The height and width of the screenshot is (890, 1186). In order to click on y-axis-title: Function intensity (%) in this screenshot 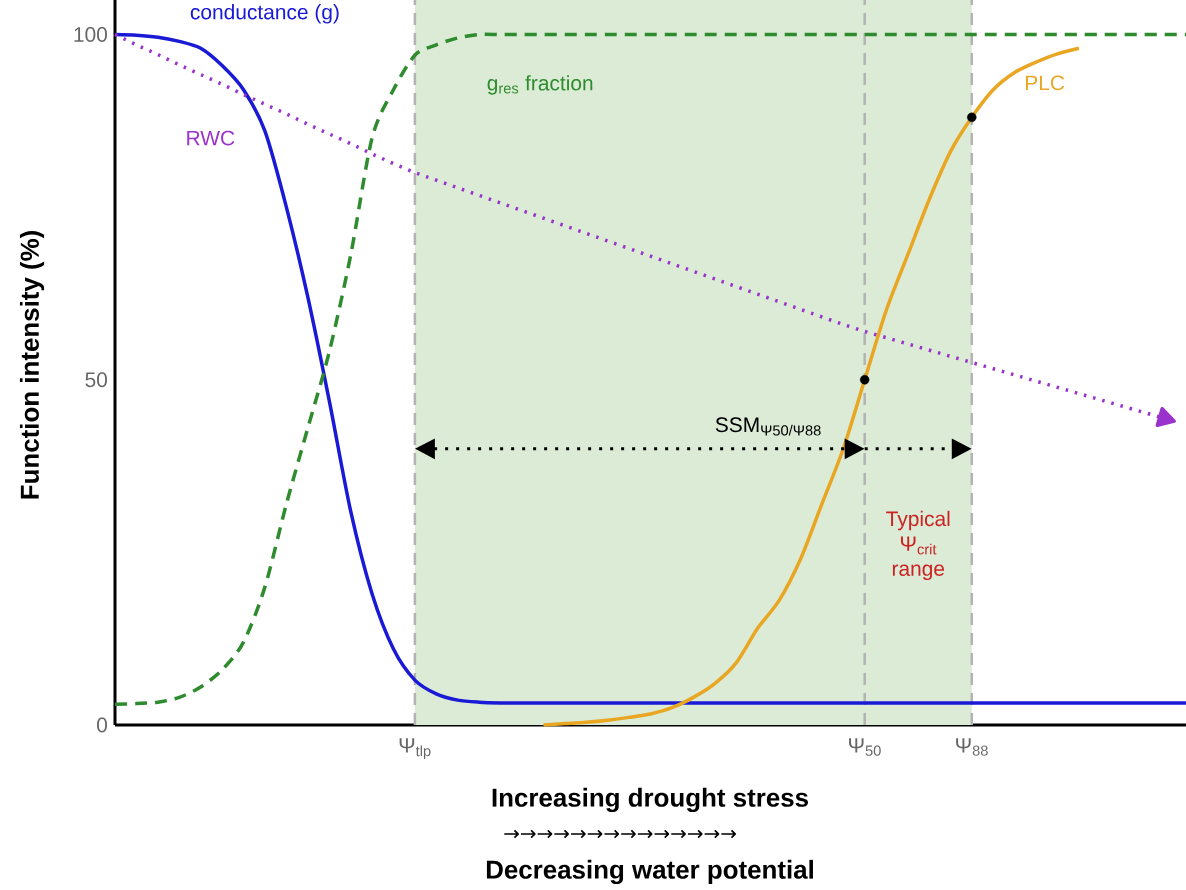, I will do `click(32, 365)`.